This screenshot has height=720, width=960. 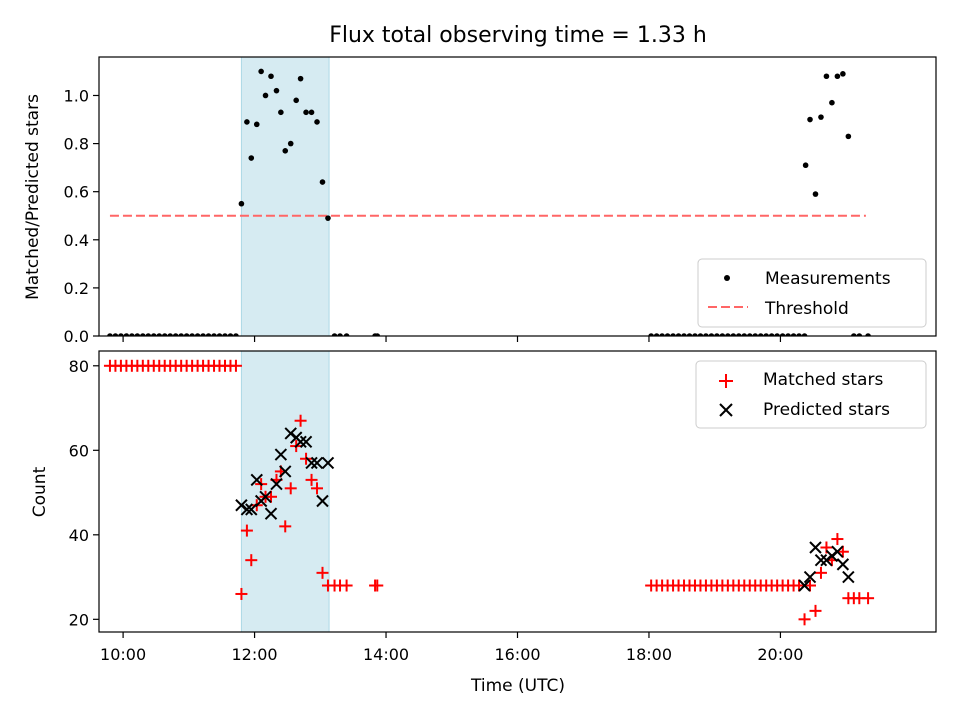 I want to click on top-y-tick-label: 0.6, so click(x=76, y=192).